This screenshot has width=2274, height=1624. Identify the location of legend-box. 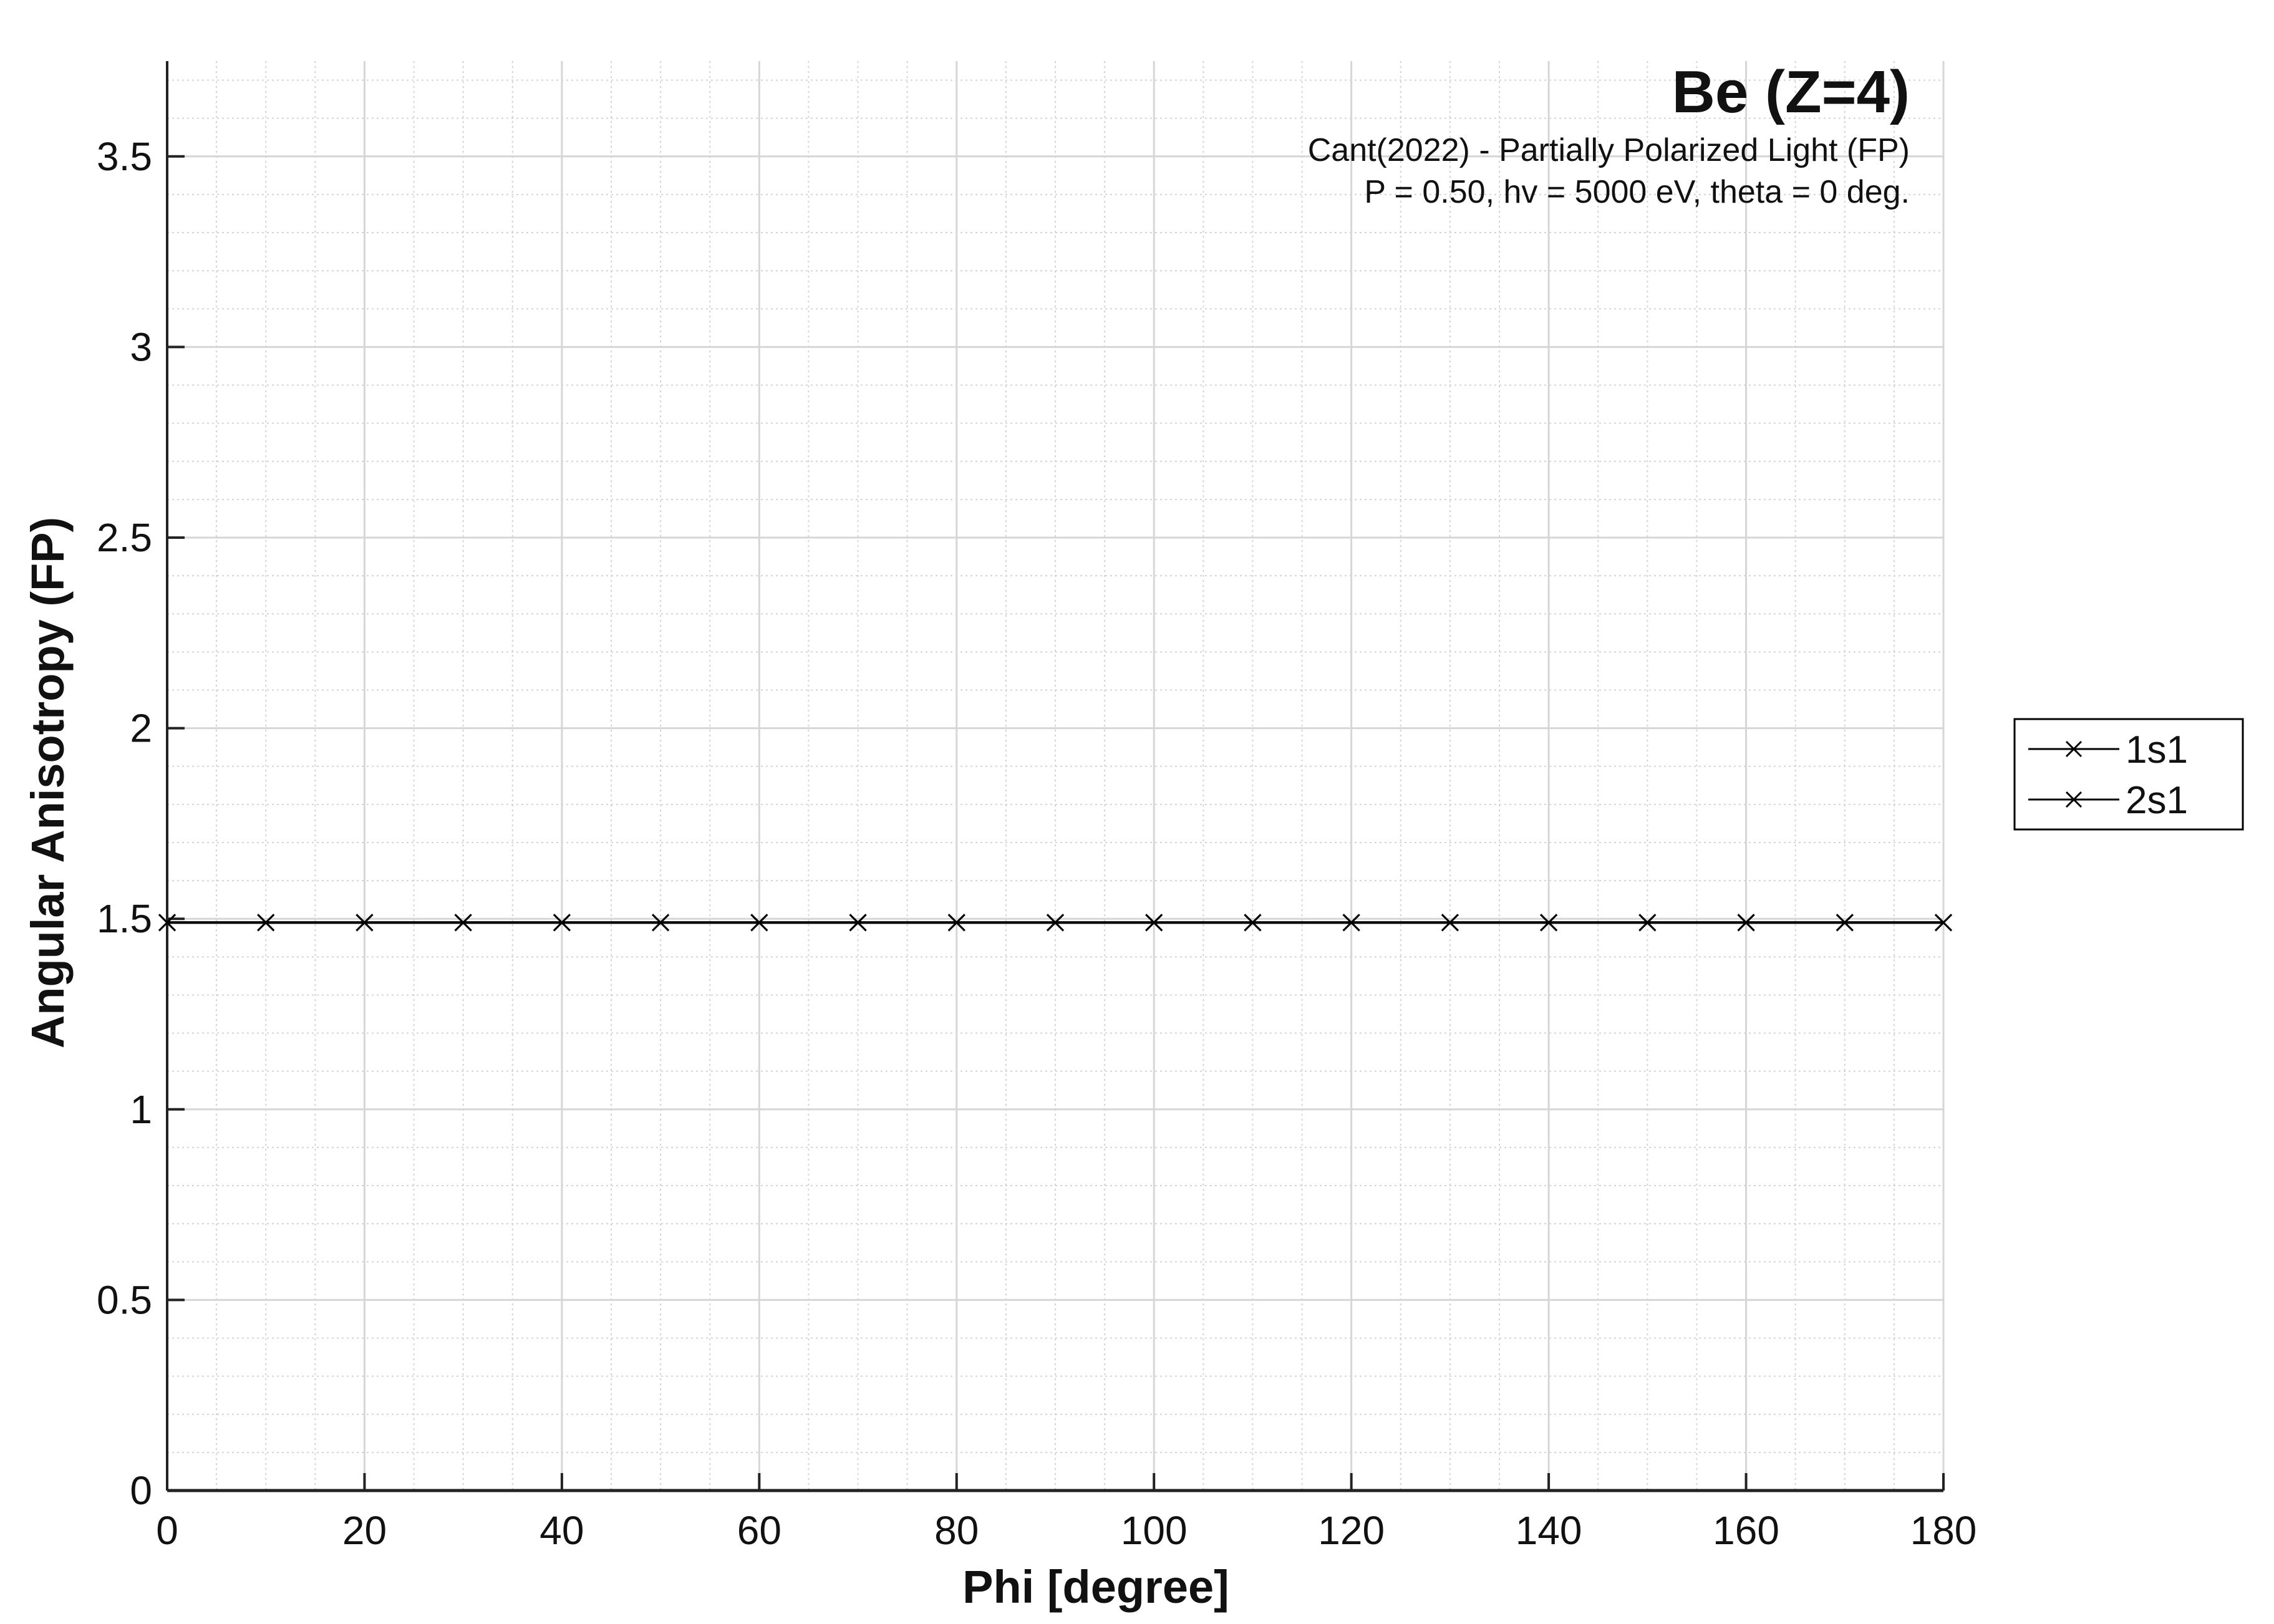
(2128, 774).